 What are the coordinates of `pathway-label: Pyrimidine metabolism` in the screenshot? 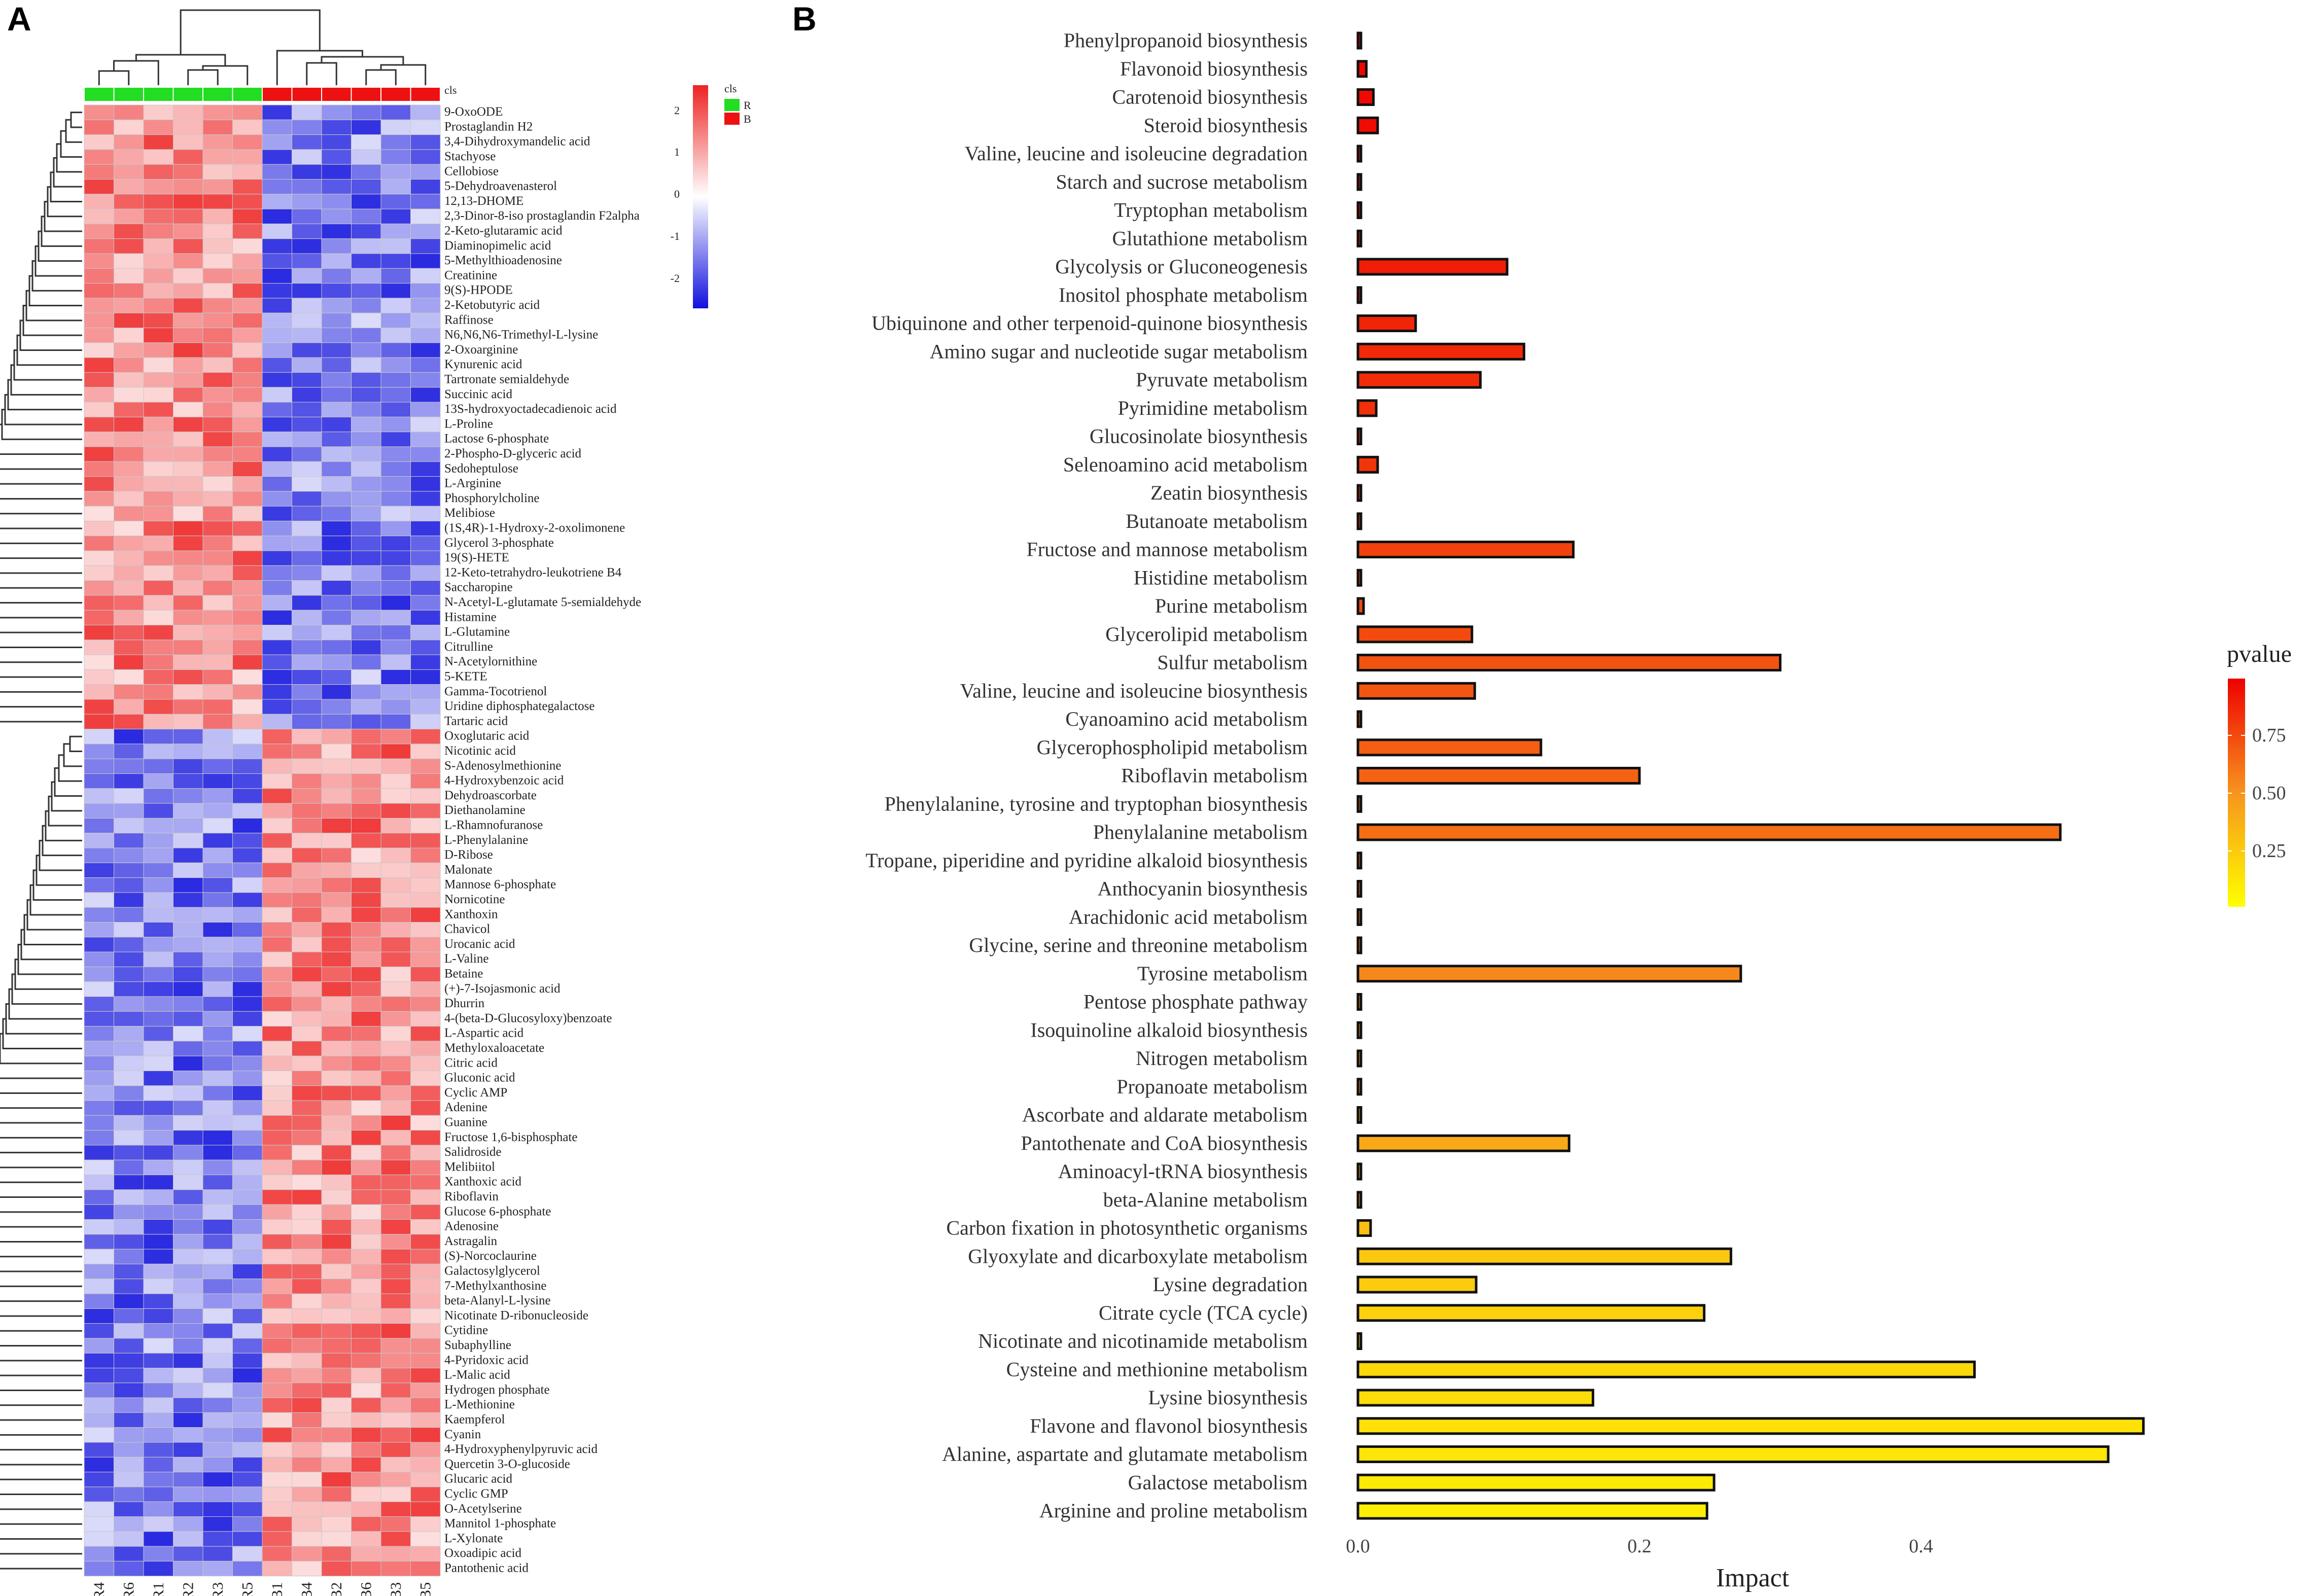 It's located at (1213, 408).